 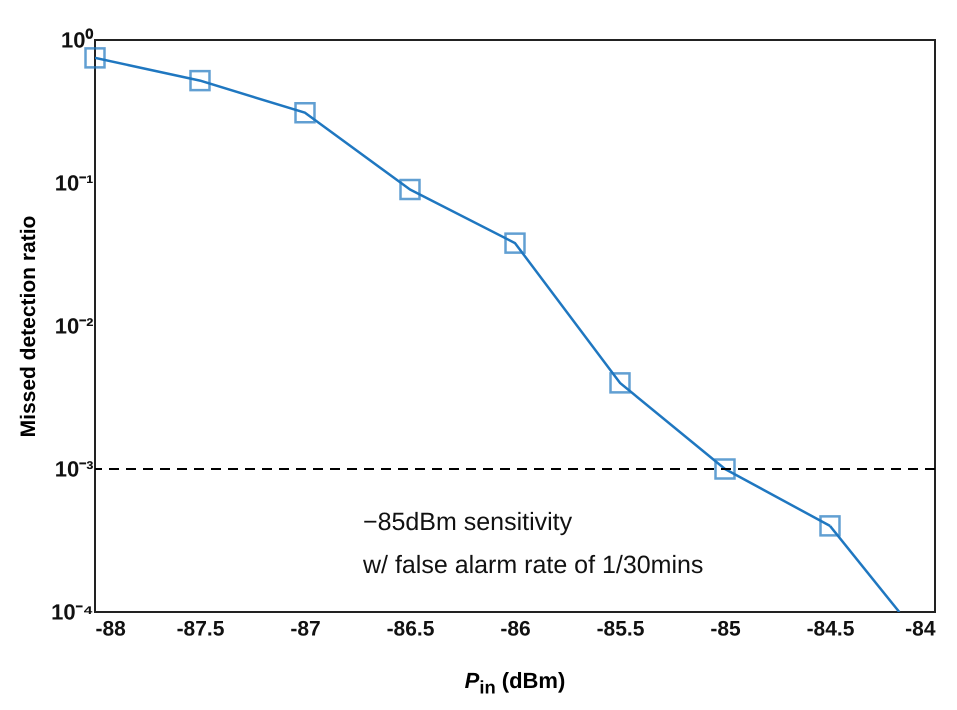 I want to click on x-axis-title: P$_{in}$ (dBm), so click(x=515, y=683).